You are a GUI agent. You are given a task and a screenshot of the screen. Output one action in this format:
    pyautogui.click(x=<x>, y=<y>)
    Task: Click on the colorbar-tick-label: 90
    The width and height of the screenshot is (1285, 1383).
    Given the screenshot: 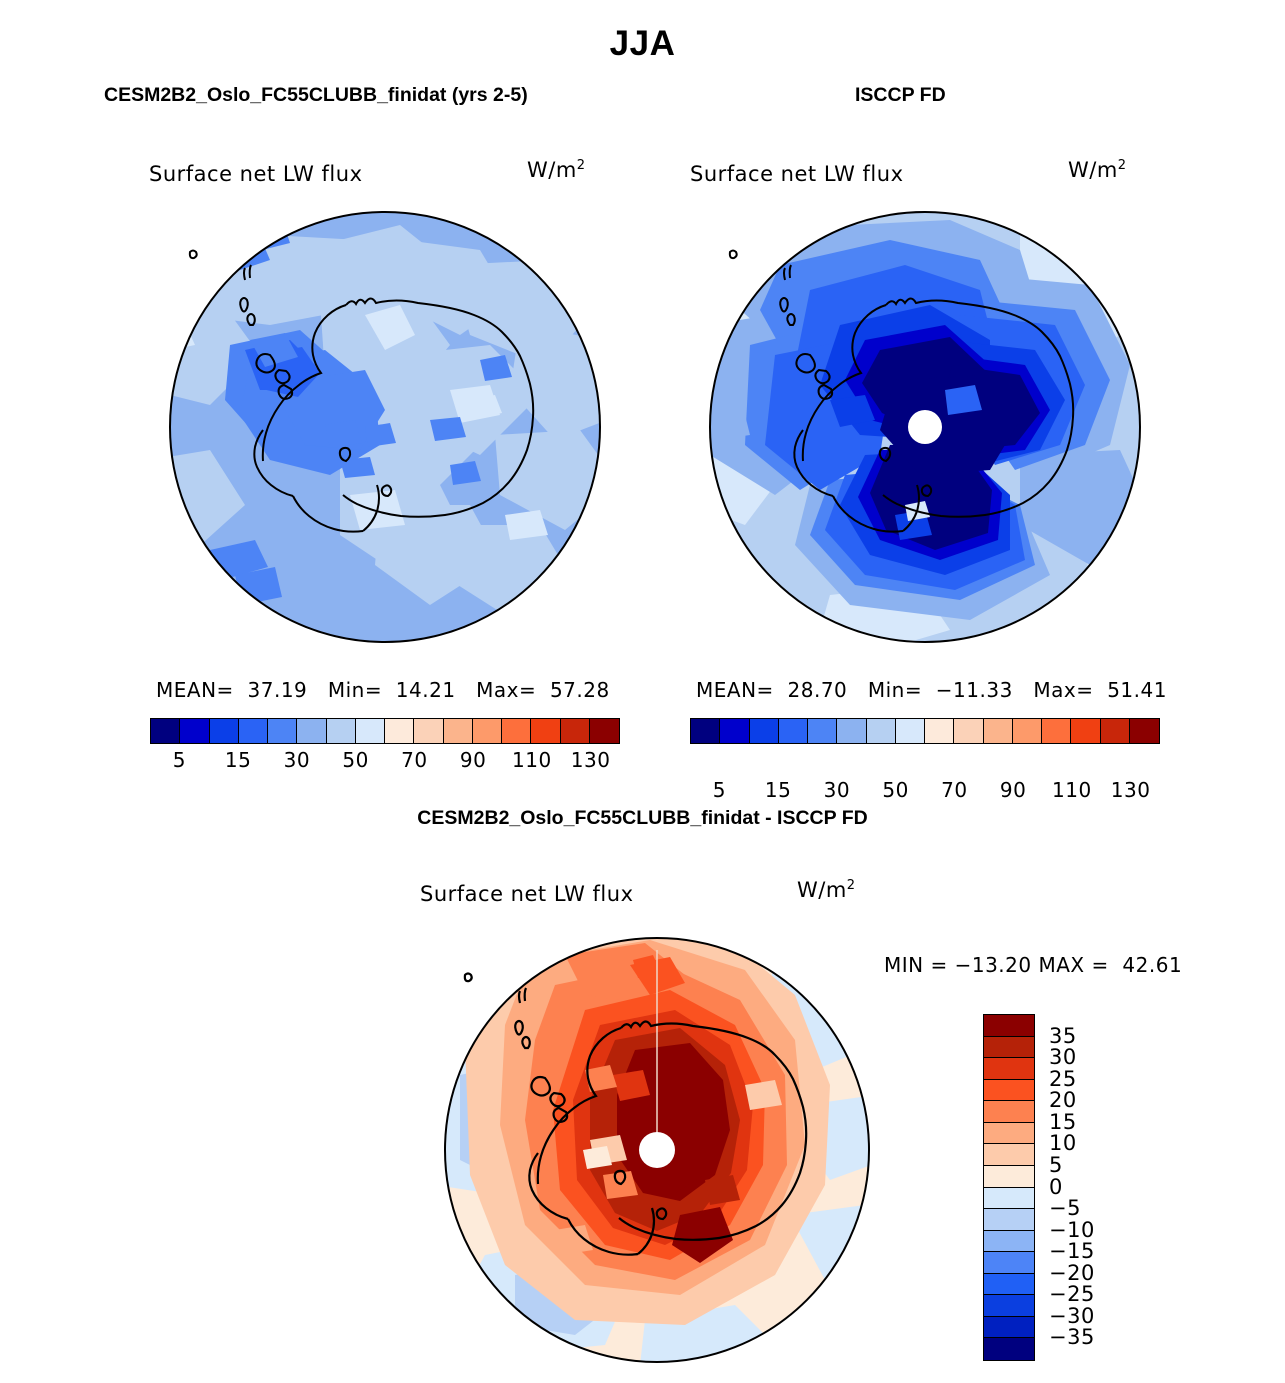 What is the action you would take?
    pyautogui.click(x=1013, y=790)
    